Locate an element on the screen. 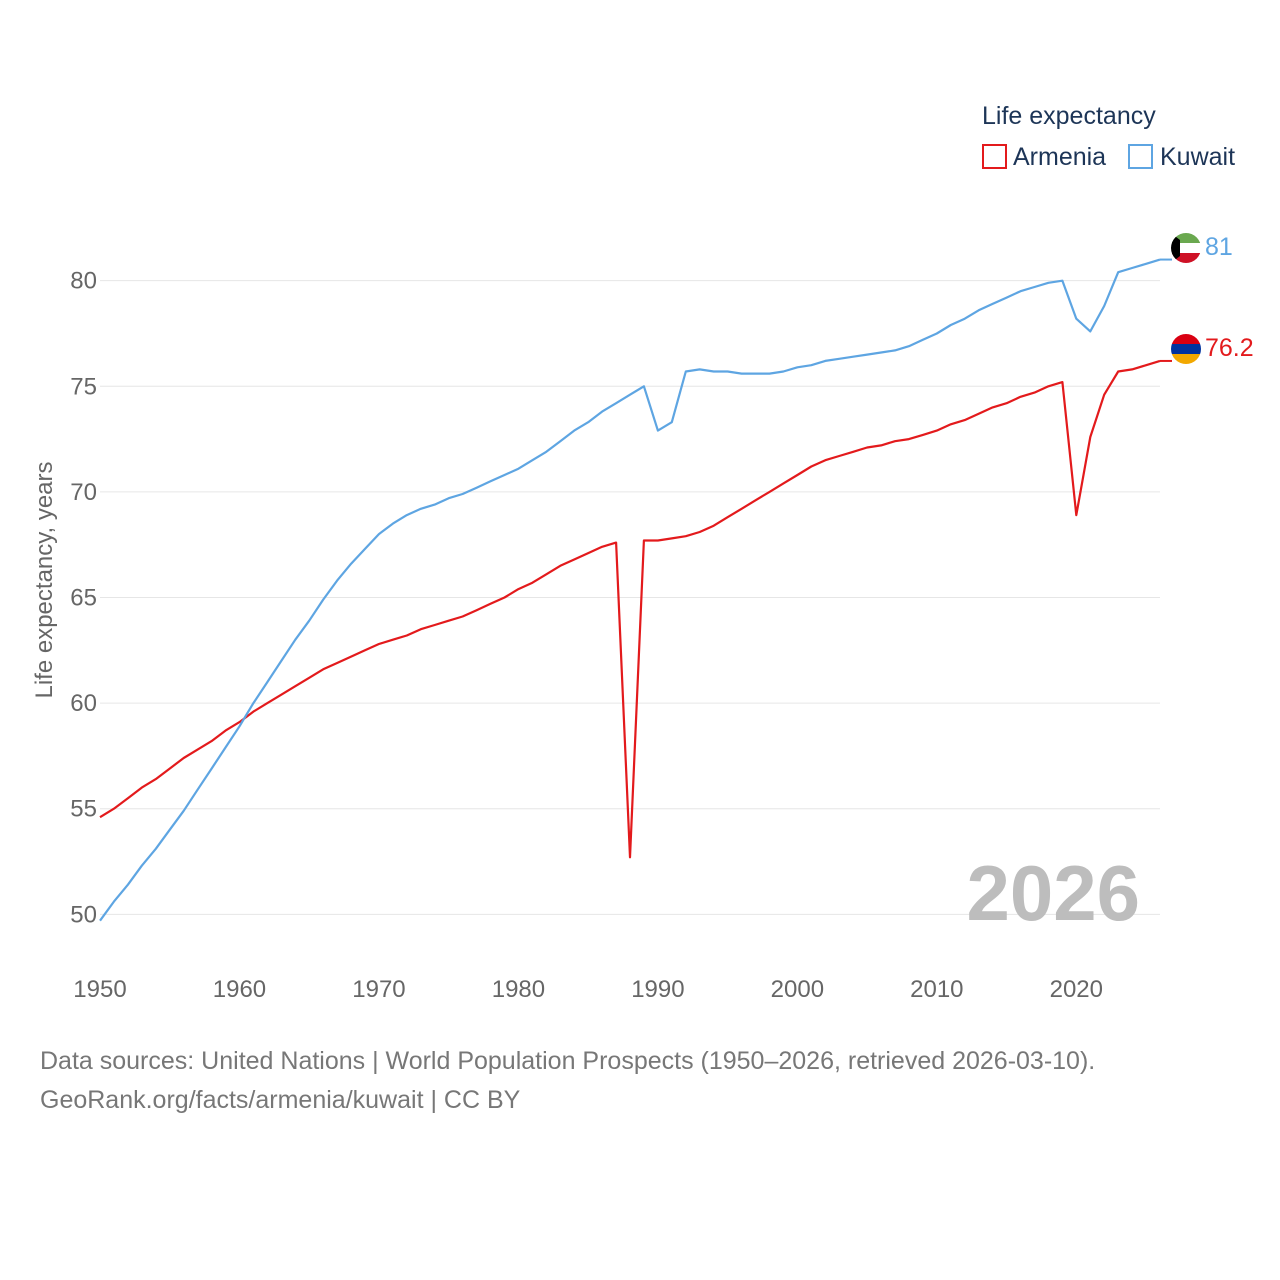  legend-swatch-armenia is located at coordinates (994, 156).